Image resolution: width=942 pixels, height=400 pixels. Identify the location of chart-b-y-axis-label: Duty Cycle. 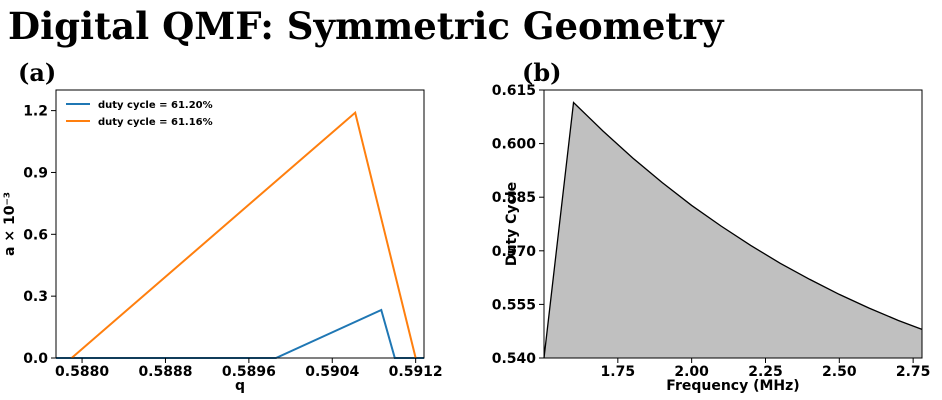
(512, 224).